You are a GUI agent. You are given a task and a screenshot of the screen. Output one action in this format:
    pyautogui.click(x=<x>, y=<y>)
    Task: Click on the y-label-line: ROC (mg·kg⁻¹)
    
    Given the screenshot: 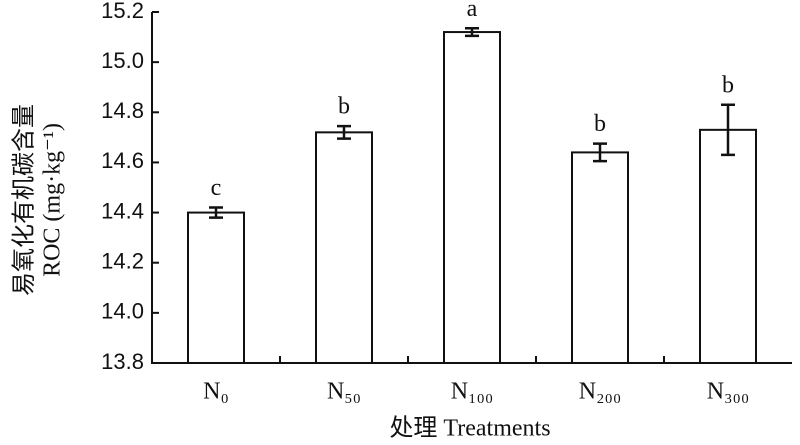 What is the action you would take?
    pyautogui.click(x=53, y=200)
    